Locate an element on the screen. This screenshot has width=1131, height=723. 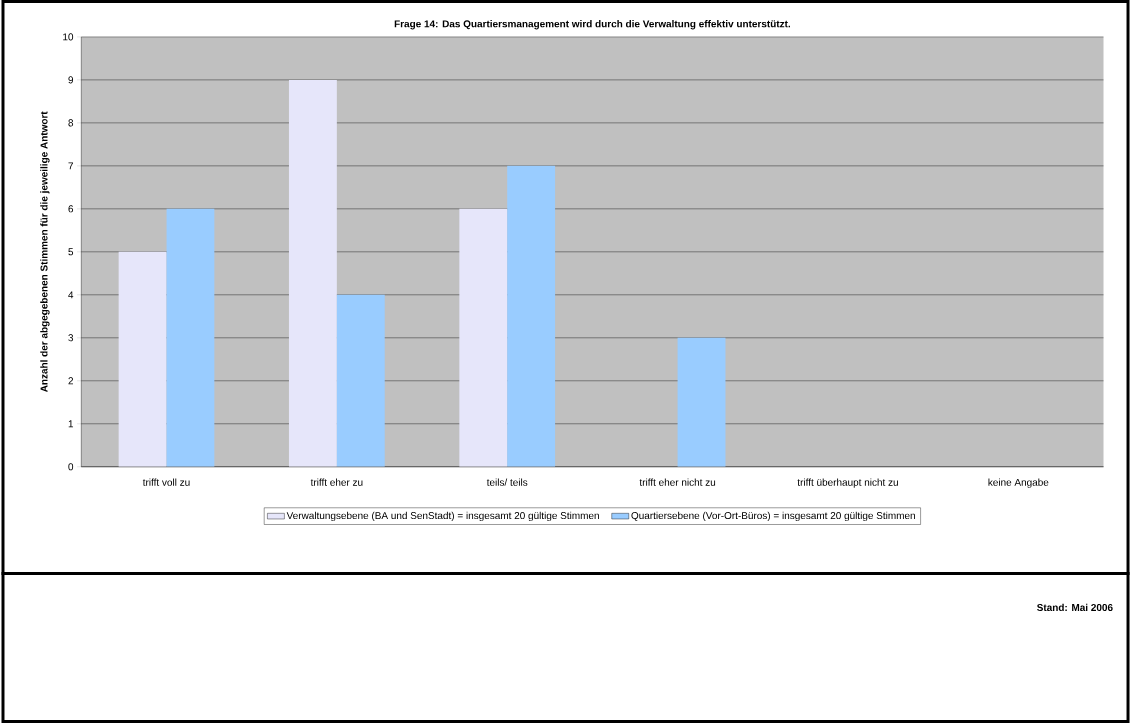
x-tick-label: trifft überhaupt nicht zu is located at coordinates (847, 483).